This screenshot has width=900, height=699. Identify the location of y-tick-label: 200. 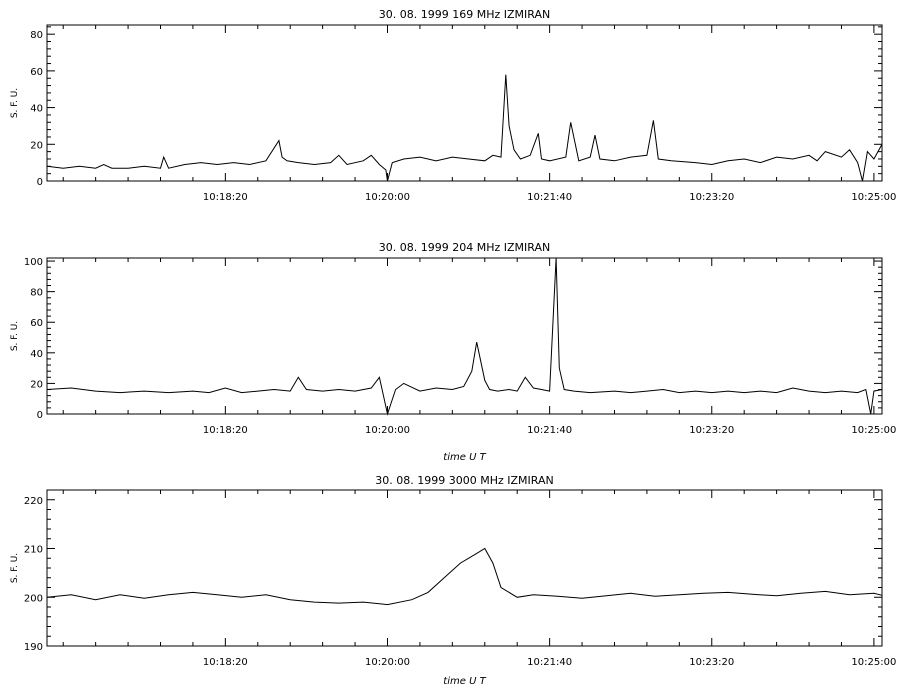
(33, 598).